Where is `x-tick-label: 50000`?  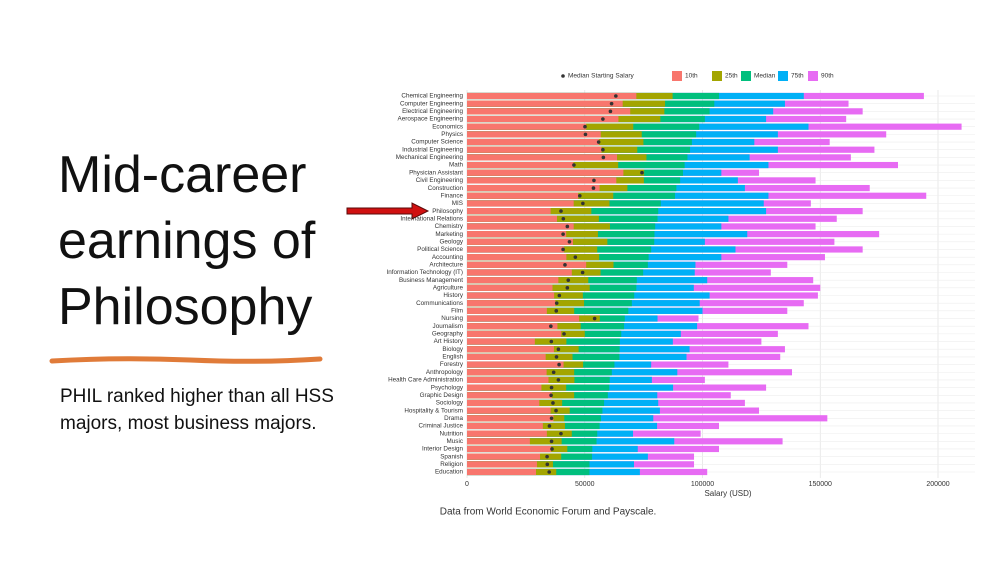 x-tick-label: 50000 is located at coordinates (585, 484).